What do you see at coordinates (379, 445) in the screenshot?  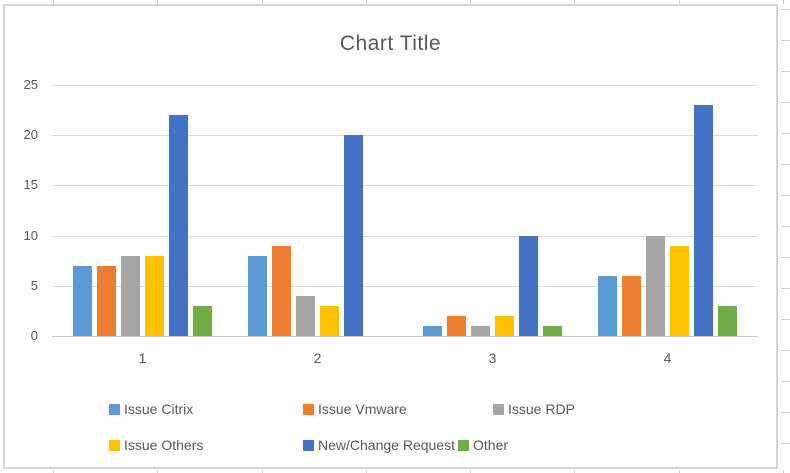 I see `legend-item-new-change-request: New/Change Request` at bounding box center [379, 445].